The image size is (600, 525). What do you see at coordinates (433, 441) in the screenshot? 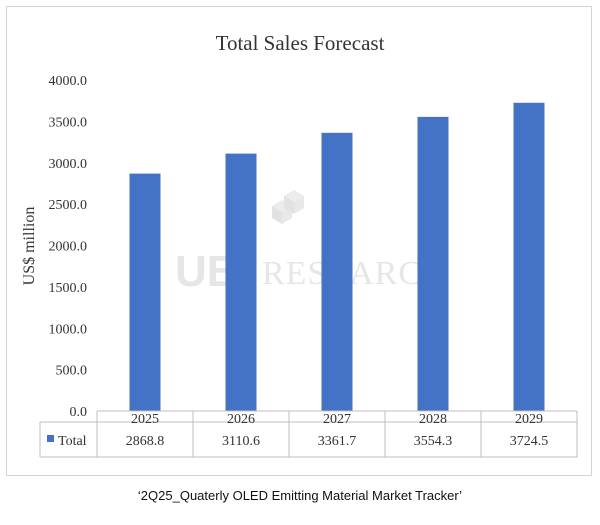
I see `table-value-cell: 3554.3` at bounding box center [433, 441].